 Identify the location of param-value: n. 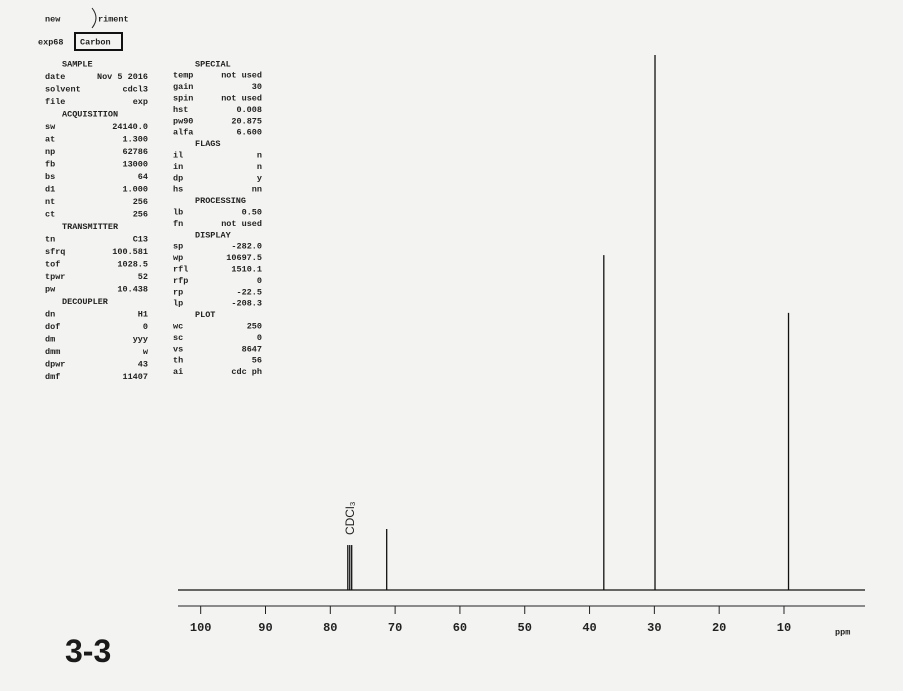
(259, 155).